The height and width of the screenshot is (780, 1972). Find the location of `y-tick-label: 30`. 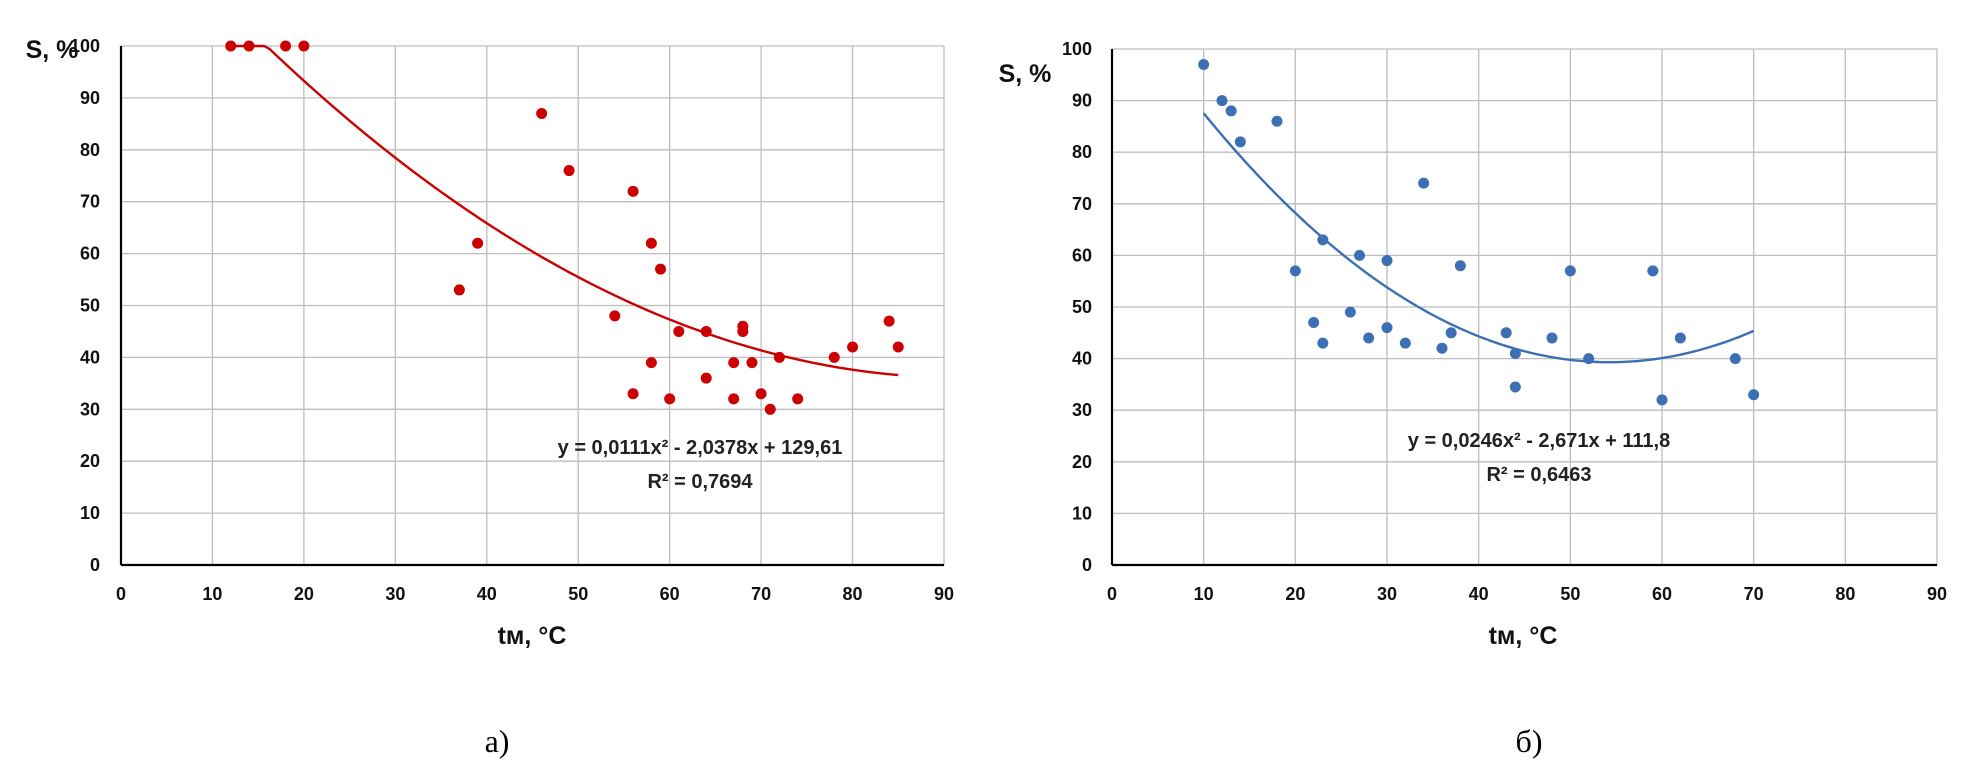

y-tick-label: 30 is located at coordinates (90, 409).